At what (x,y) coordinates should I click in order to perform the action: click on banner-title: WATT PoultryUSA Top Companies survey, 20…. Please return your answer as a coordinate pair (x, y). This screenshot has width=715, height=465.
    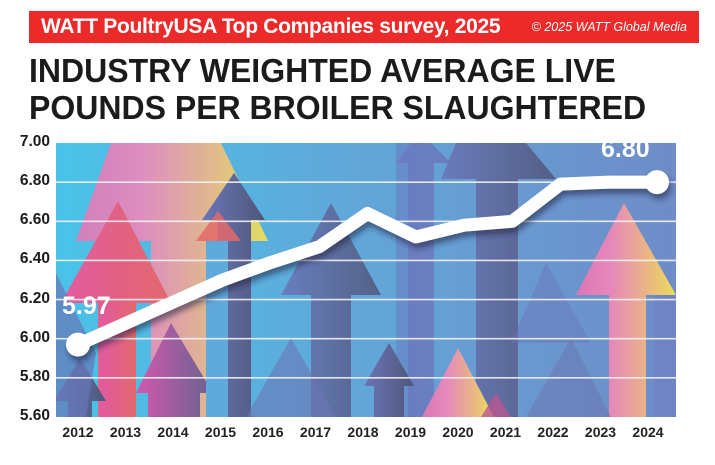
    Looking at the image, I should click on (271, 26).